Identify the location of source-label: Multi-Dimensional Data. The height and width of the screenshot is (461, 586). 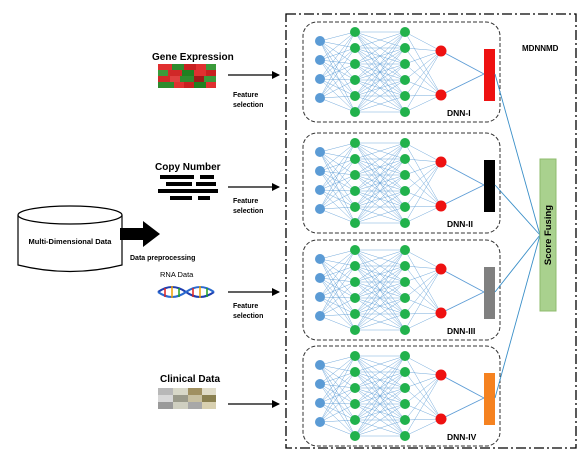
(71, 241).